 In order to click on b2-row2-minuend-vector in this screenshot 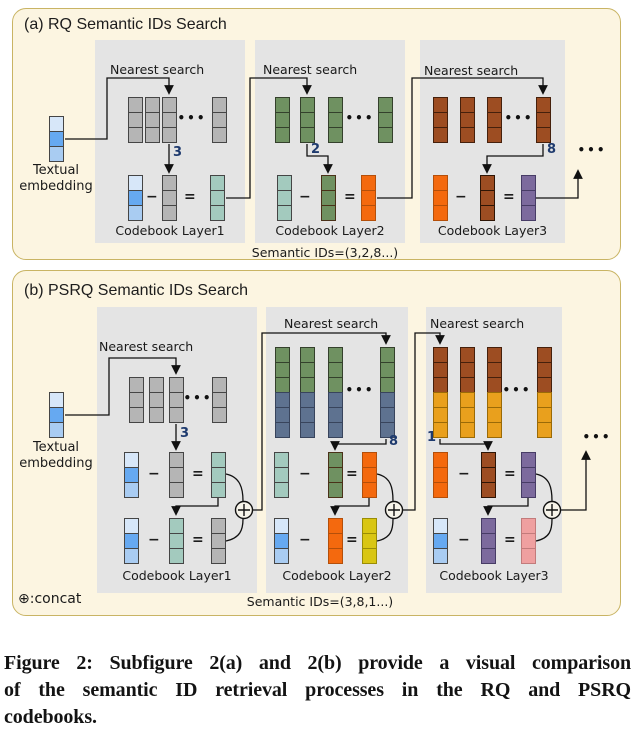, I will do `click(281, 541)`.